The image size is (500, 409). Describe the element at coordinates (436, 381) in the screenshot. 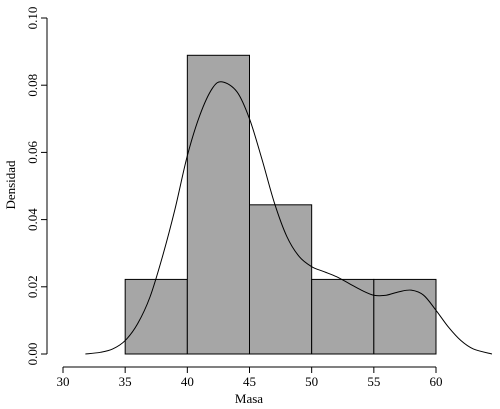

I see `x-tick-label: 60` at that location.